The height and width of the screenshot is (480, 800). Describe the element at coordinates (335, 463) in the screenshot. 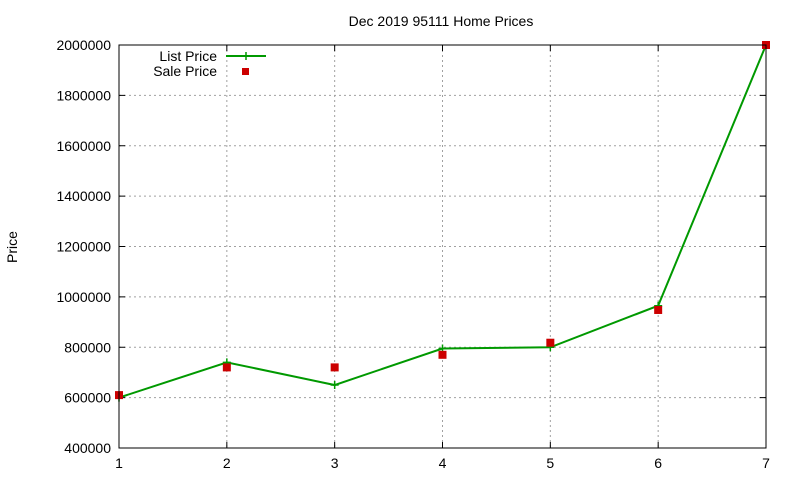

I see `x-tick-label: 3` at that location.